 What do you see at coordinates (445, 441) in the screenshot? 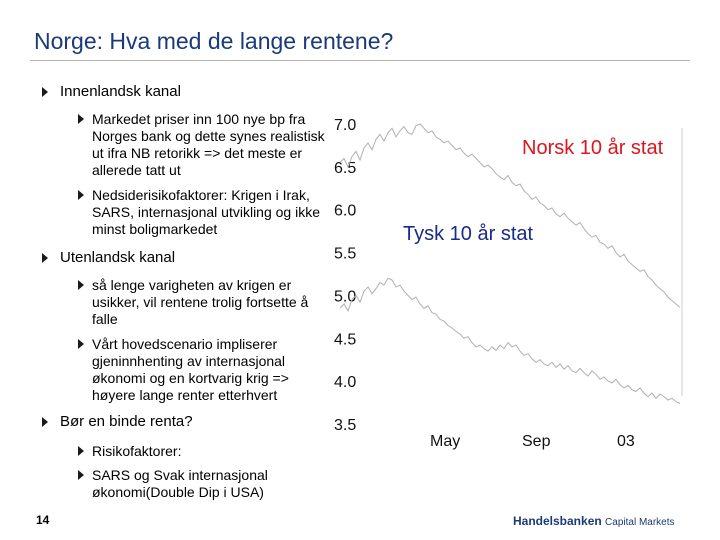
I see `x-tick-label: May` at bounding box center [445, 441].